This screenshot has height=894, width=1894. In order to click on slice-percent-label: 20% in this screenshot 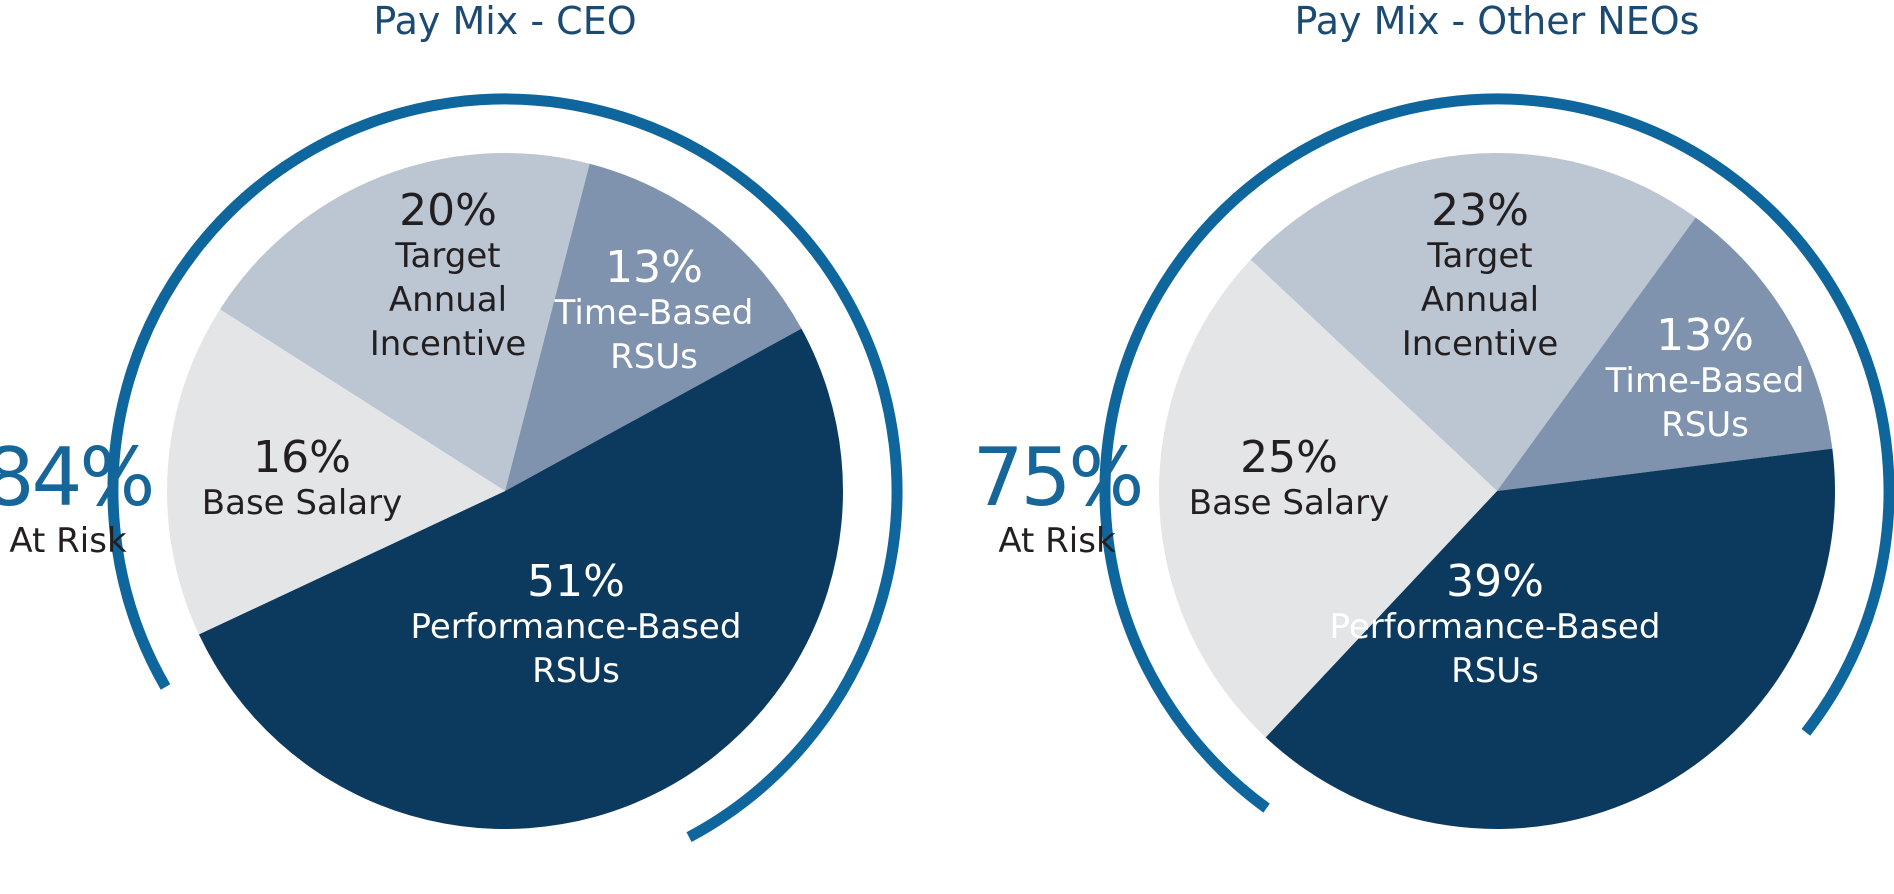, I will do `click(448, 210)`.